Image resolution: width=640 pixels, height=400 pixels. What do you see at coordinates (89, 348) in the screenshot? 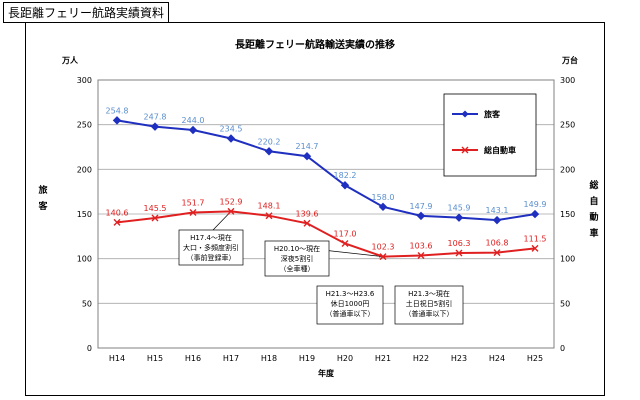
I see `y-tick-label-left: 0` at bounding box center [89, 348].